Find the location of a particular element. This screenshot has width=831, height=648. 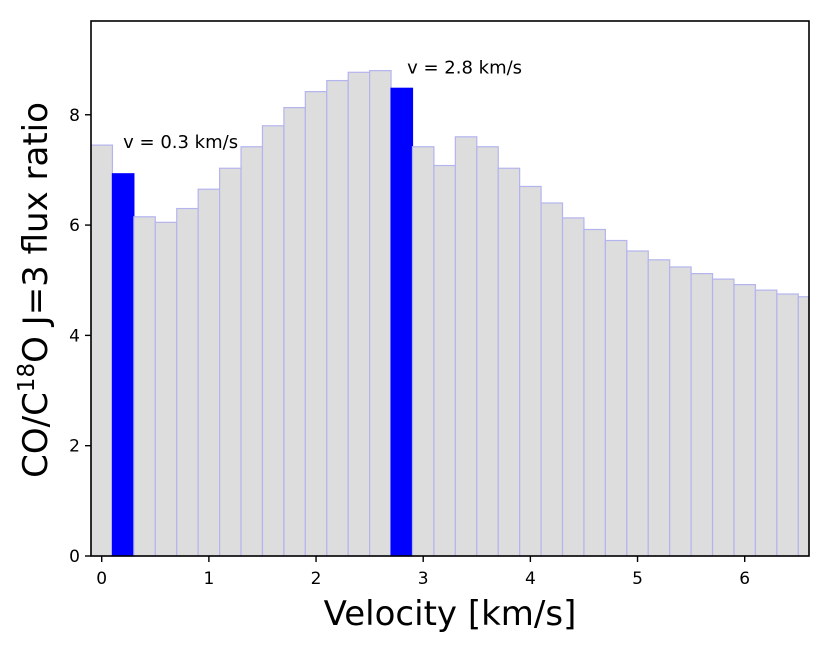

x-axis-title: Velocity [km/s] is located at coordinates (450, 614).